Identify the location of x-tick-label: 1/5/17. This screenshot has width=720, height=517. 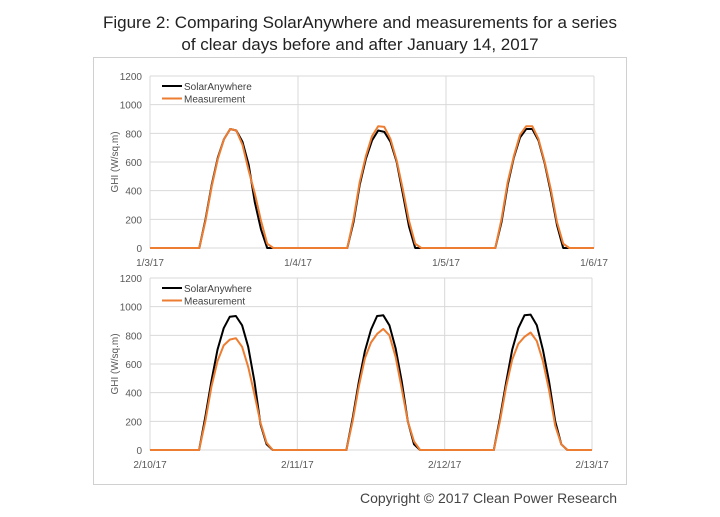
(446, 263).